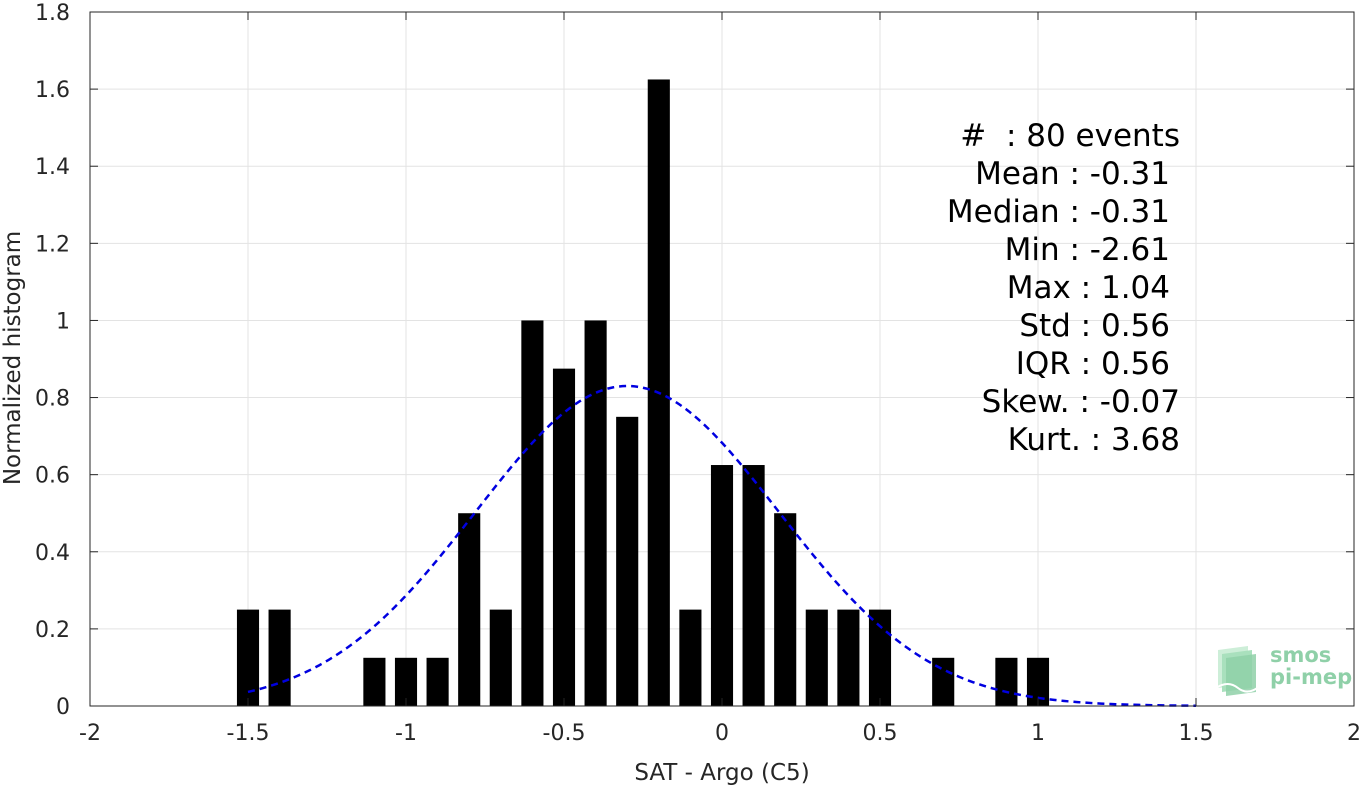 Image resolution: width=1366 pixels, height=786 pixels. Describe the element at coordinates (248, 733) in the screenshot. I see `x-tick-label: -1.5` at that location.